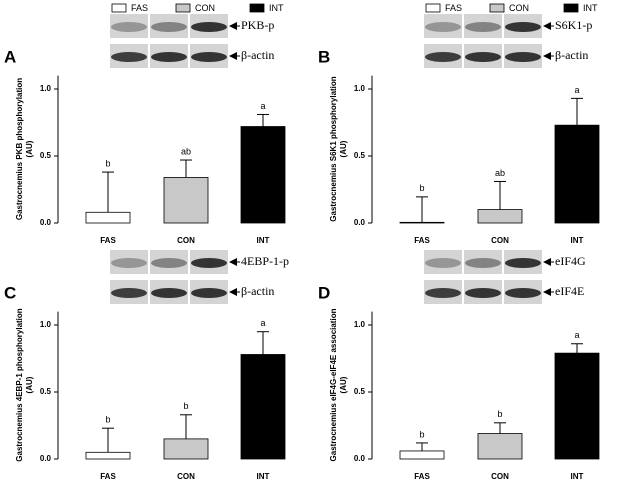 This screenshot has width=640, height=482. Describe the element at coordinates (257, 25) in the screenshot. I see `blot-label: PKB-p` at that location.